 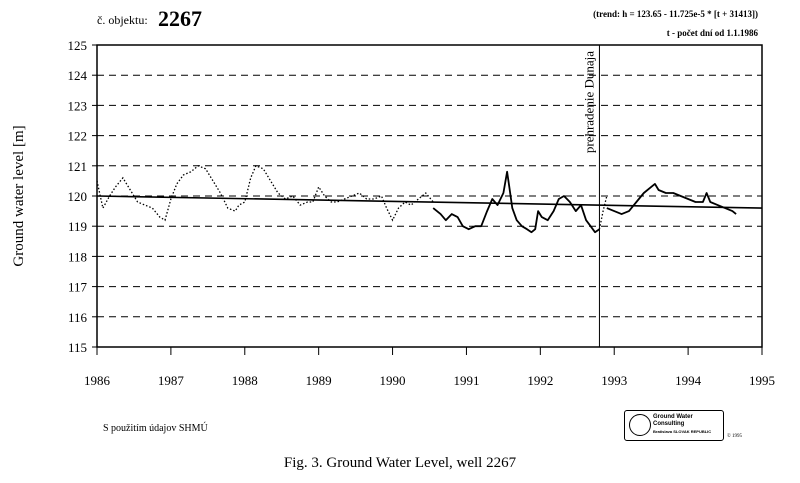 I want to click on y-tick-label-117: 117, so click(x=78, y=287).